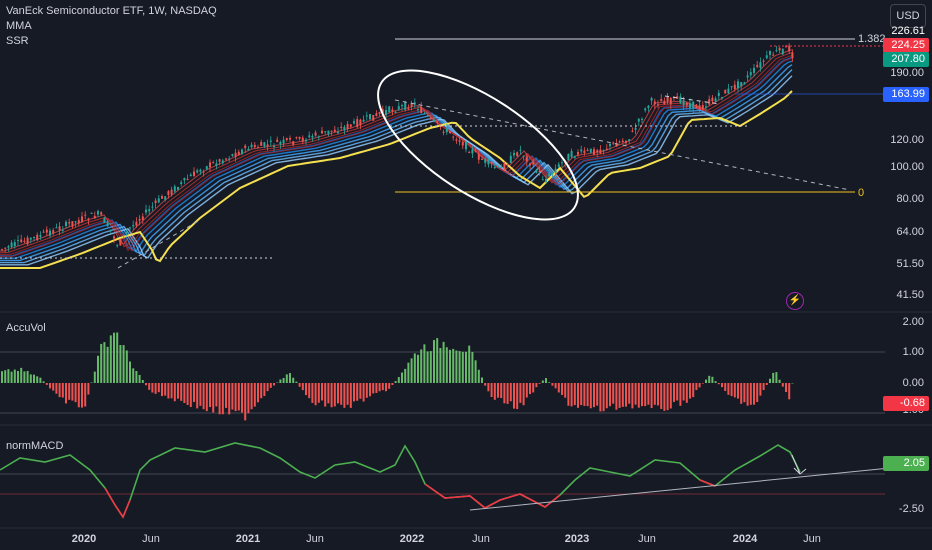 This screenshot has width=932, height=550. Describe the element at coordinates (26, 328) in the screenshot. I see `accuvol-title: AccuVol` at that location.